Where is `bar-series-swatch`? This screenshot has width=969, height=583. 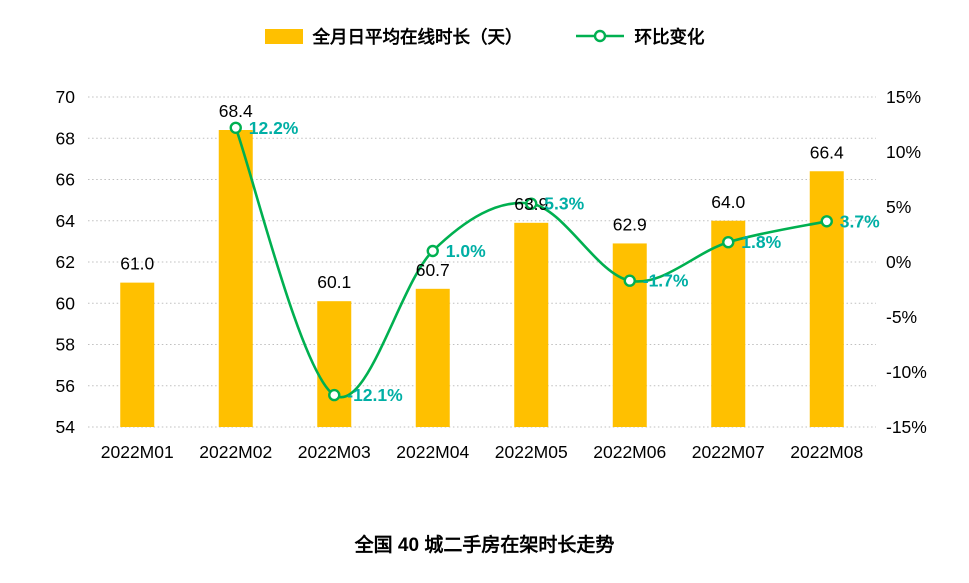
bar-series-swatch is located at coordinates (283, 36).